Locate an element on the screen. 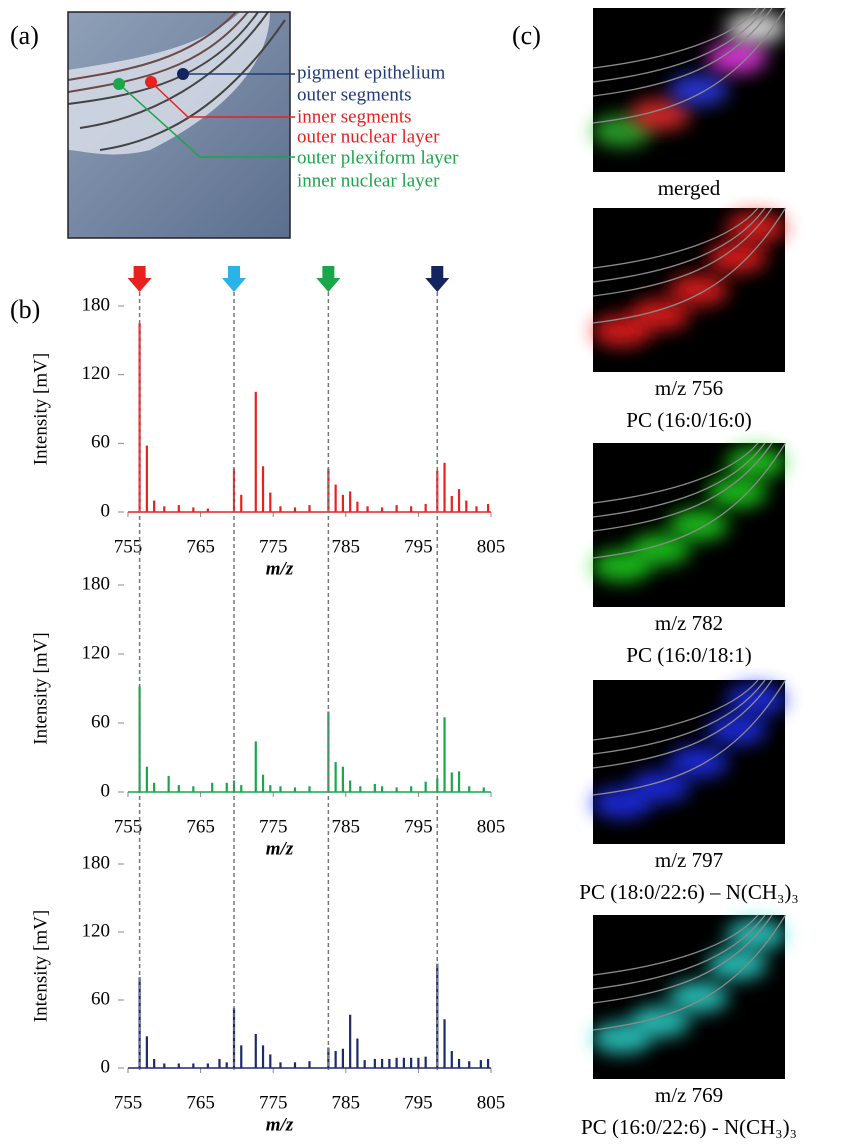  image-caption: PC (16:0/22:6) - N(CH₃)₃ is located at coordinates (689, 1127).